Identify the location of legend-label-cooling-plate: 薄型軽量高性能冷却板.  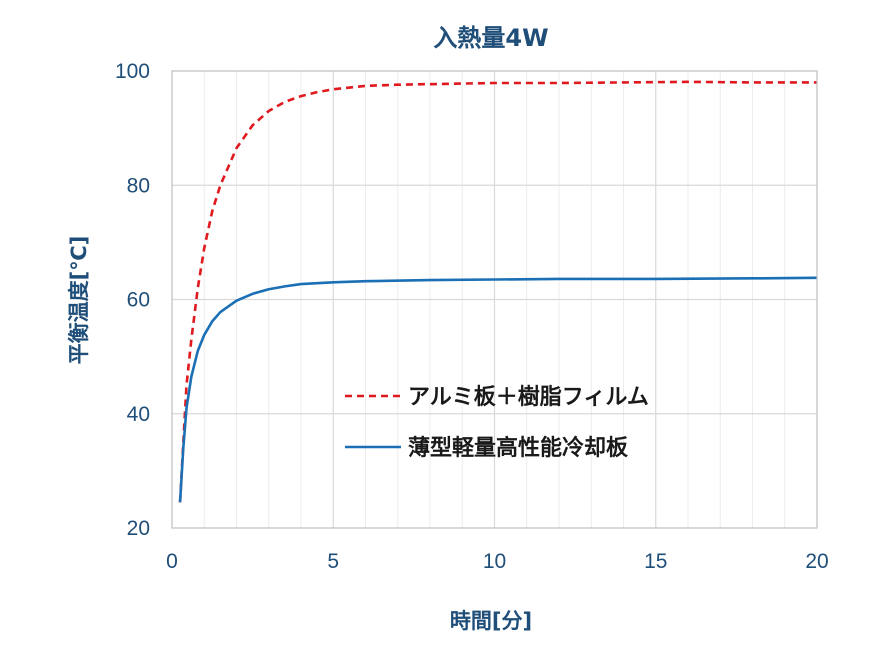
(518, 448).